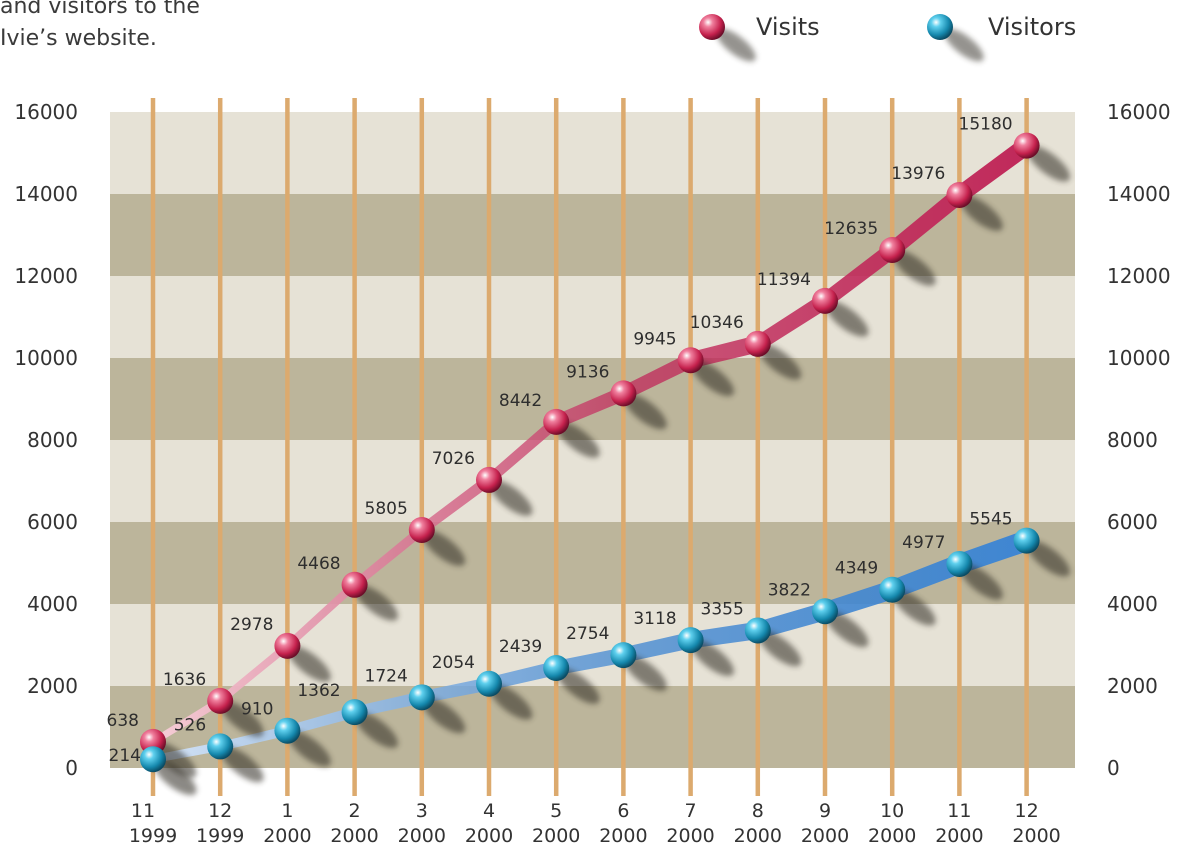 The image size is (1190, 853). What do you see at coordinates (923, 543) in the screenshot?
I see `data-label-visitors: 4977` at bounding box center [923, 543].